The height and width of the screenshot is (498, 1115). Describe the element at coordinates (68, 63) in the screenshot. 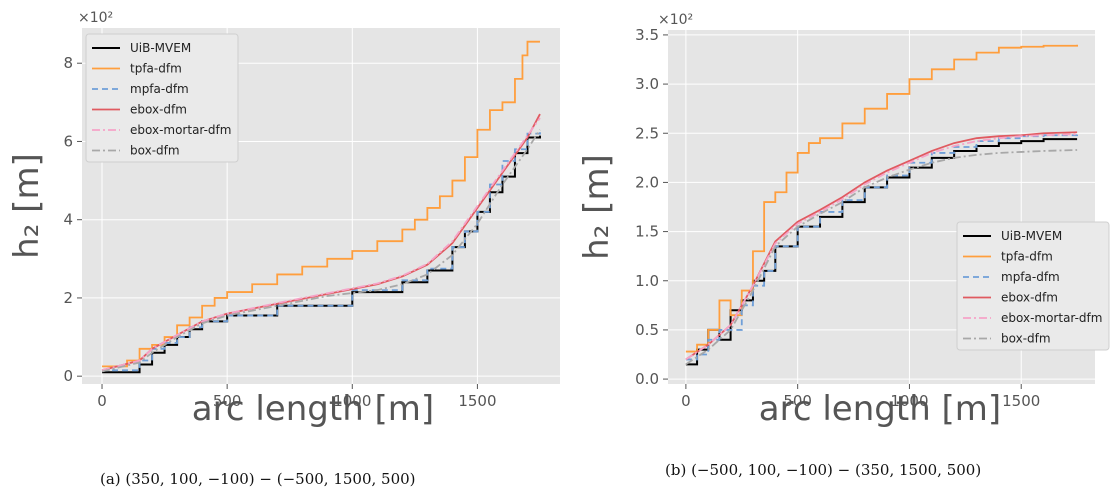

I see `y-tick-label: 8` at that location.